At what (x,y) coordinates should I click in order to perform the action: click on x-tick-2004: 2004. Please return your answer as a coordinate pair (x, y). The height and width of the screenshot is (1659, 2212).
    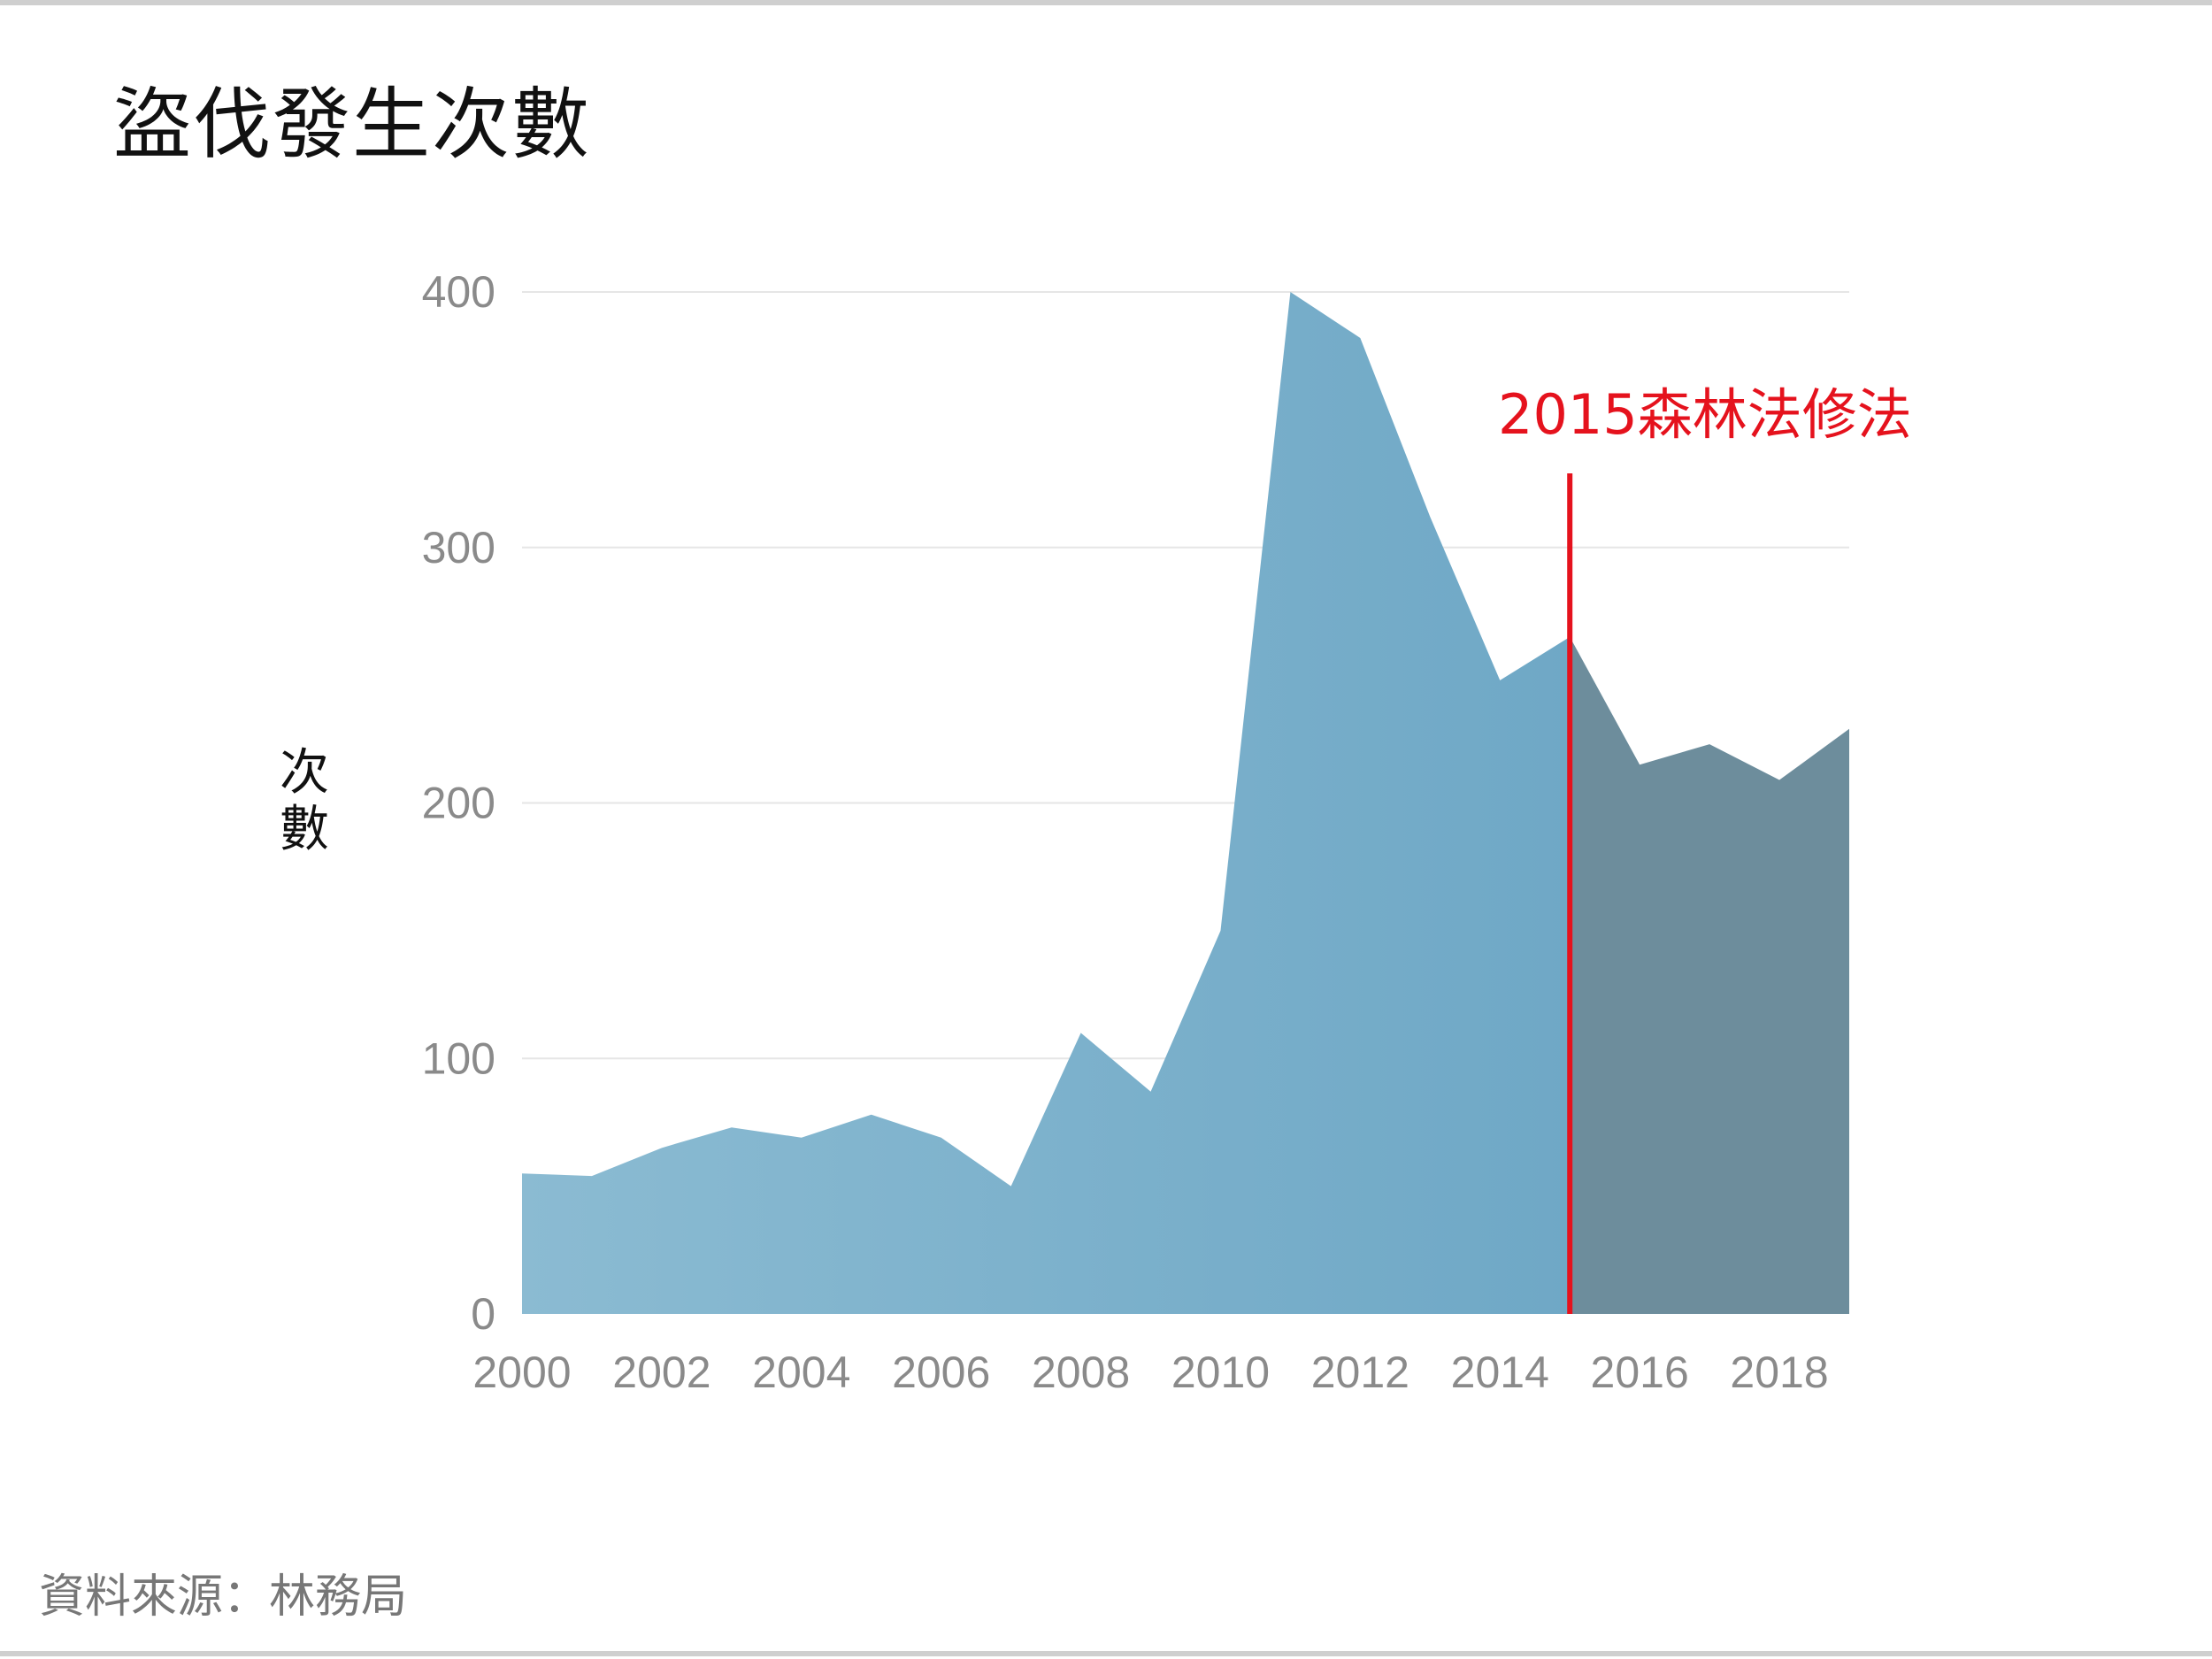
    Looking at the image, I should click on (801, 1373).